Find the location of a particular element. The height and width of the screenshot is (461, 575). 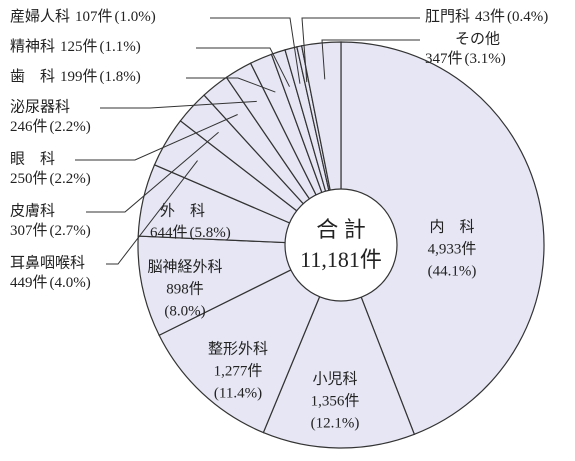

slice-name: 外 科 is located at coordinates (182, 210).